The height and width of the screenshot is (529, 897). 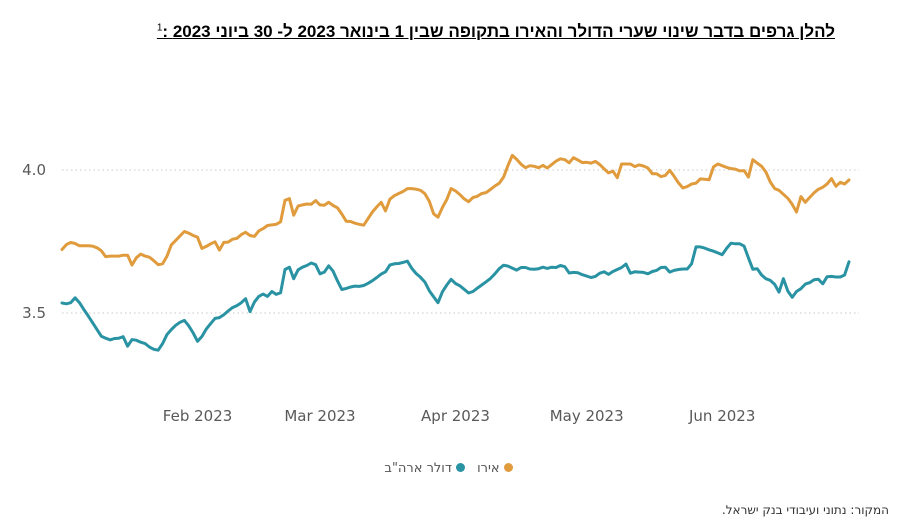 What do you see at coordinates (34, 313) in the screenshot?
I see `y-tick-label: 3.5` at bounding box center [34, 313].